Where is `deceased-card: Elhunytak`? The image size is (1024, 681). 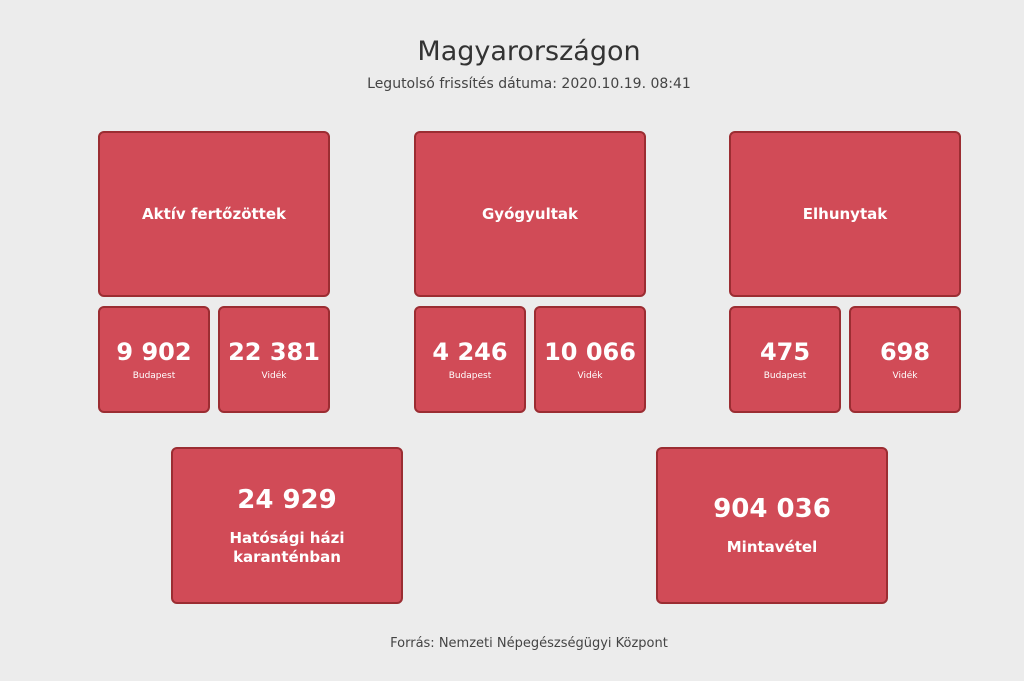 deceased-card: Elhunytak is located at coordinates (845, 214).